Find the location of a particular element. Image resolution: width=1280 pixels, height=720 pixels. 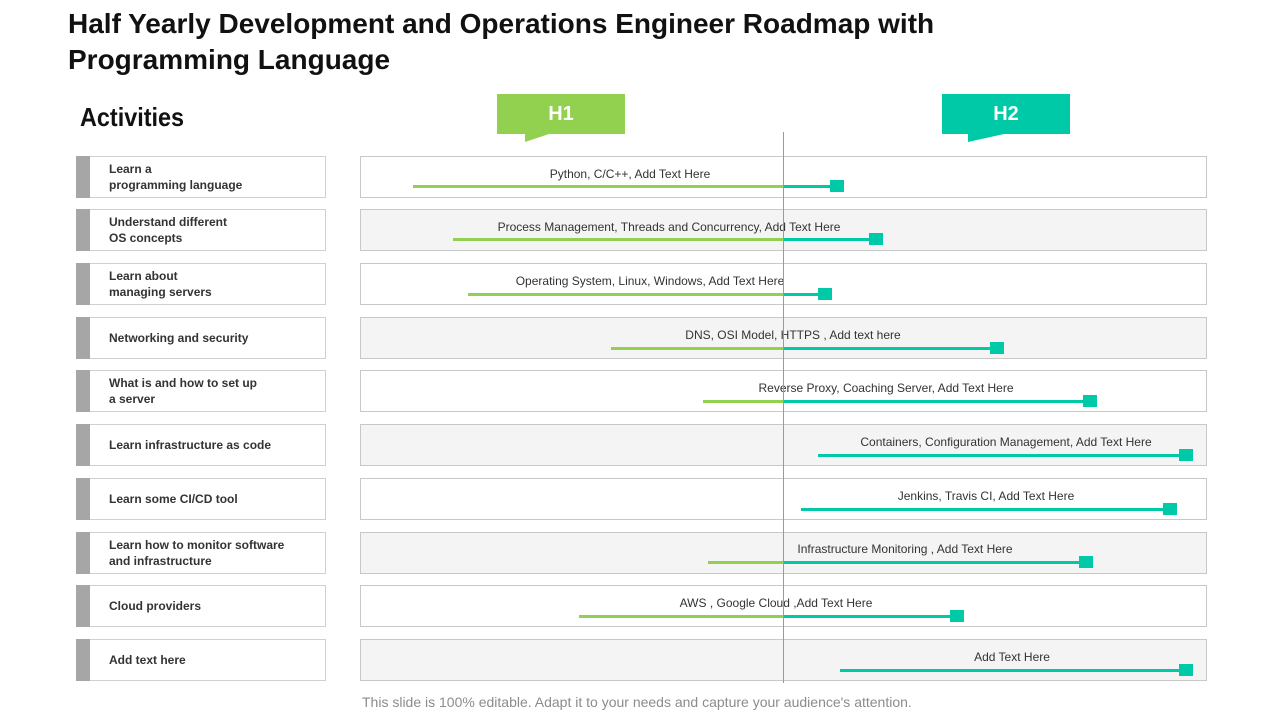

activity-label-text: Cloud providers is located at coordinates (155, 606).